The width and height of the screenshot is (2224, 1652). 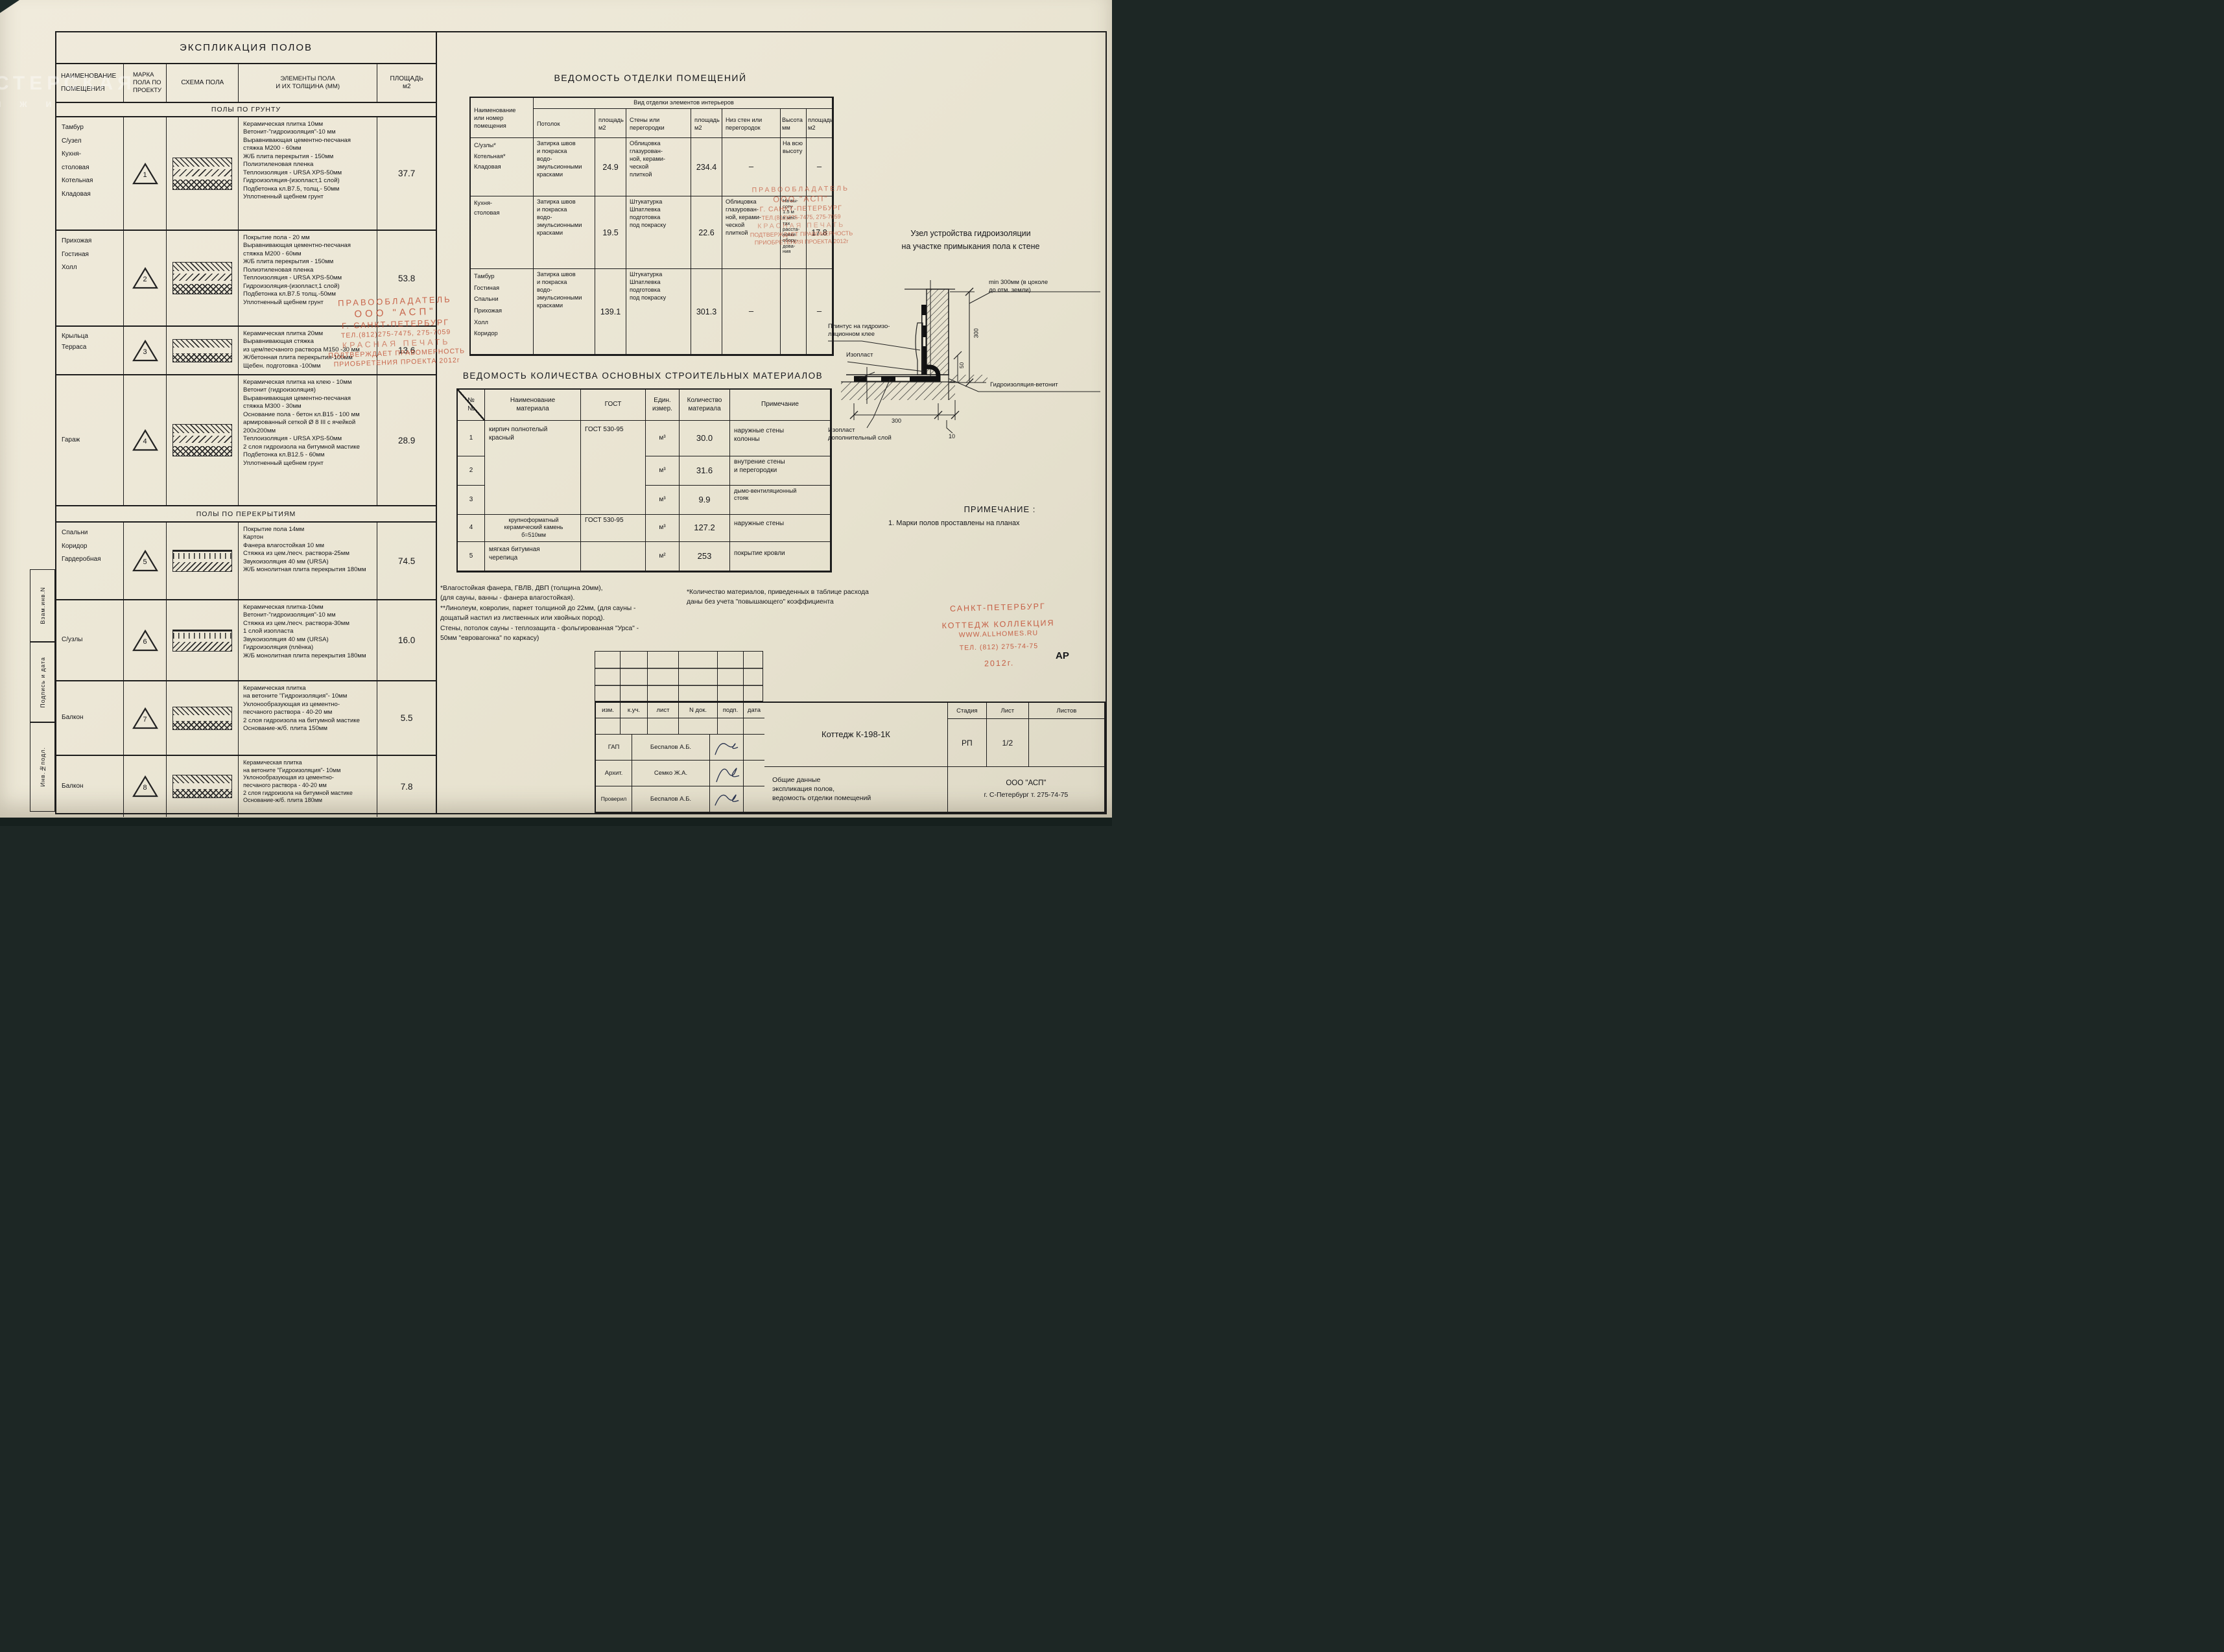 What do you see at coordinates (671, 799) in the screenshot?
I see `role-checked-name: Беспалов А.Б.` at bounding box center [671, 799].